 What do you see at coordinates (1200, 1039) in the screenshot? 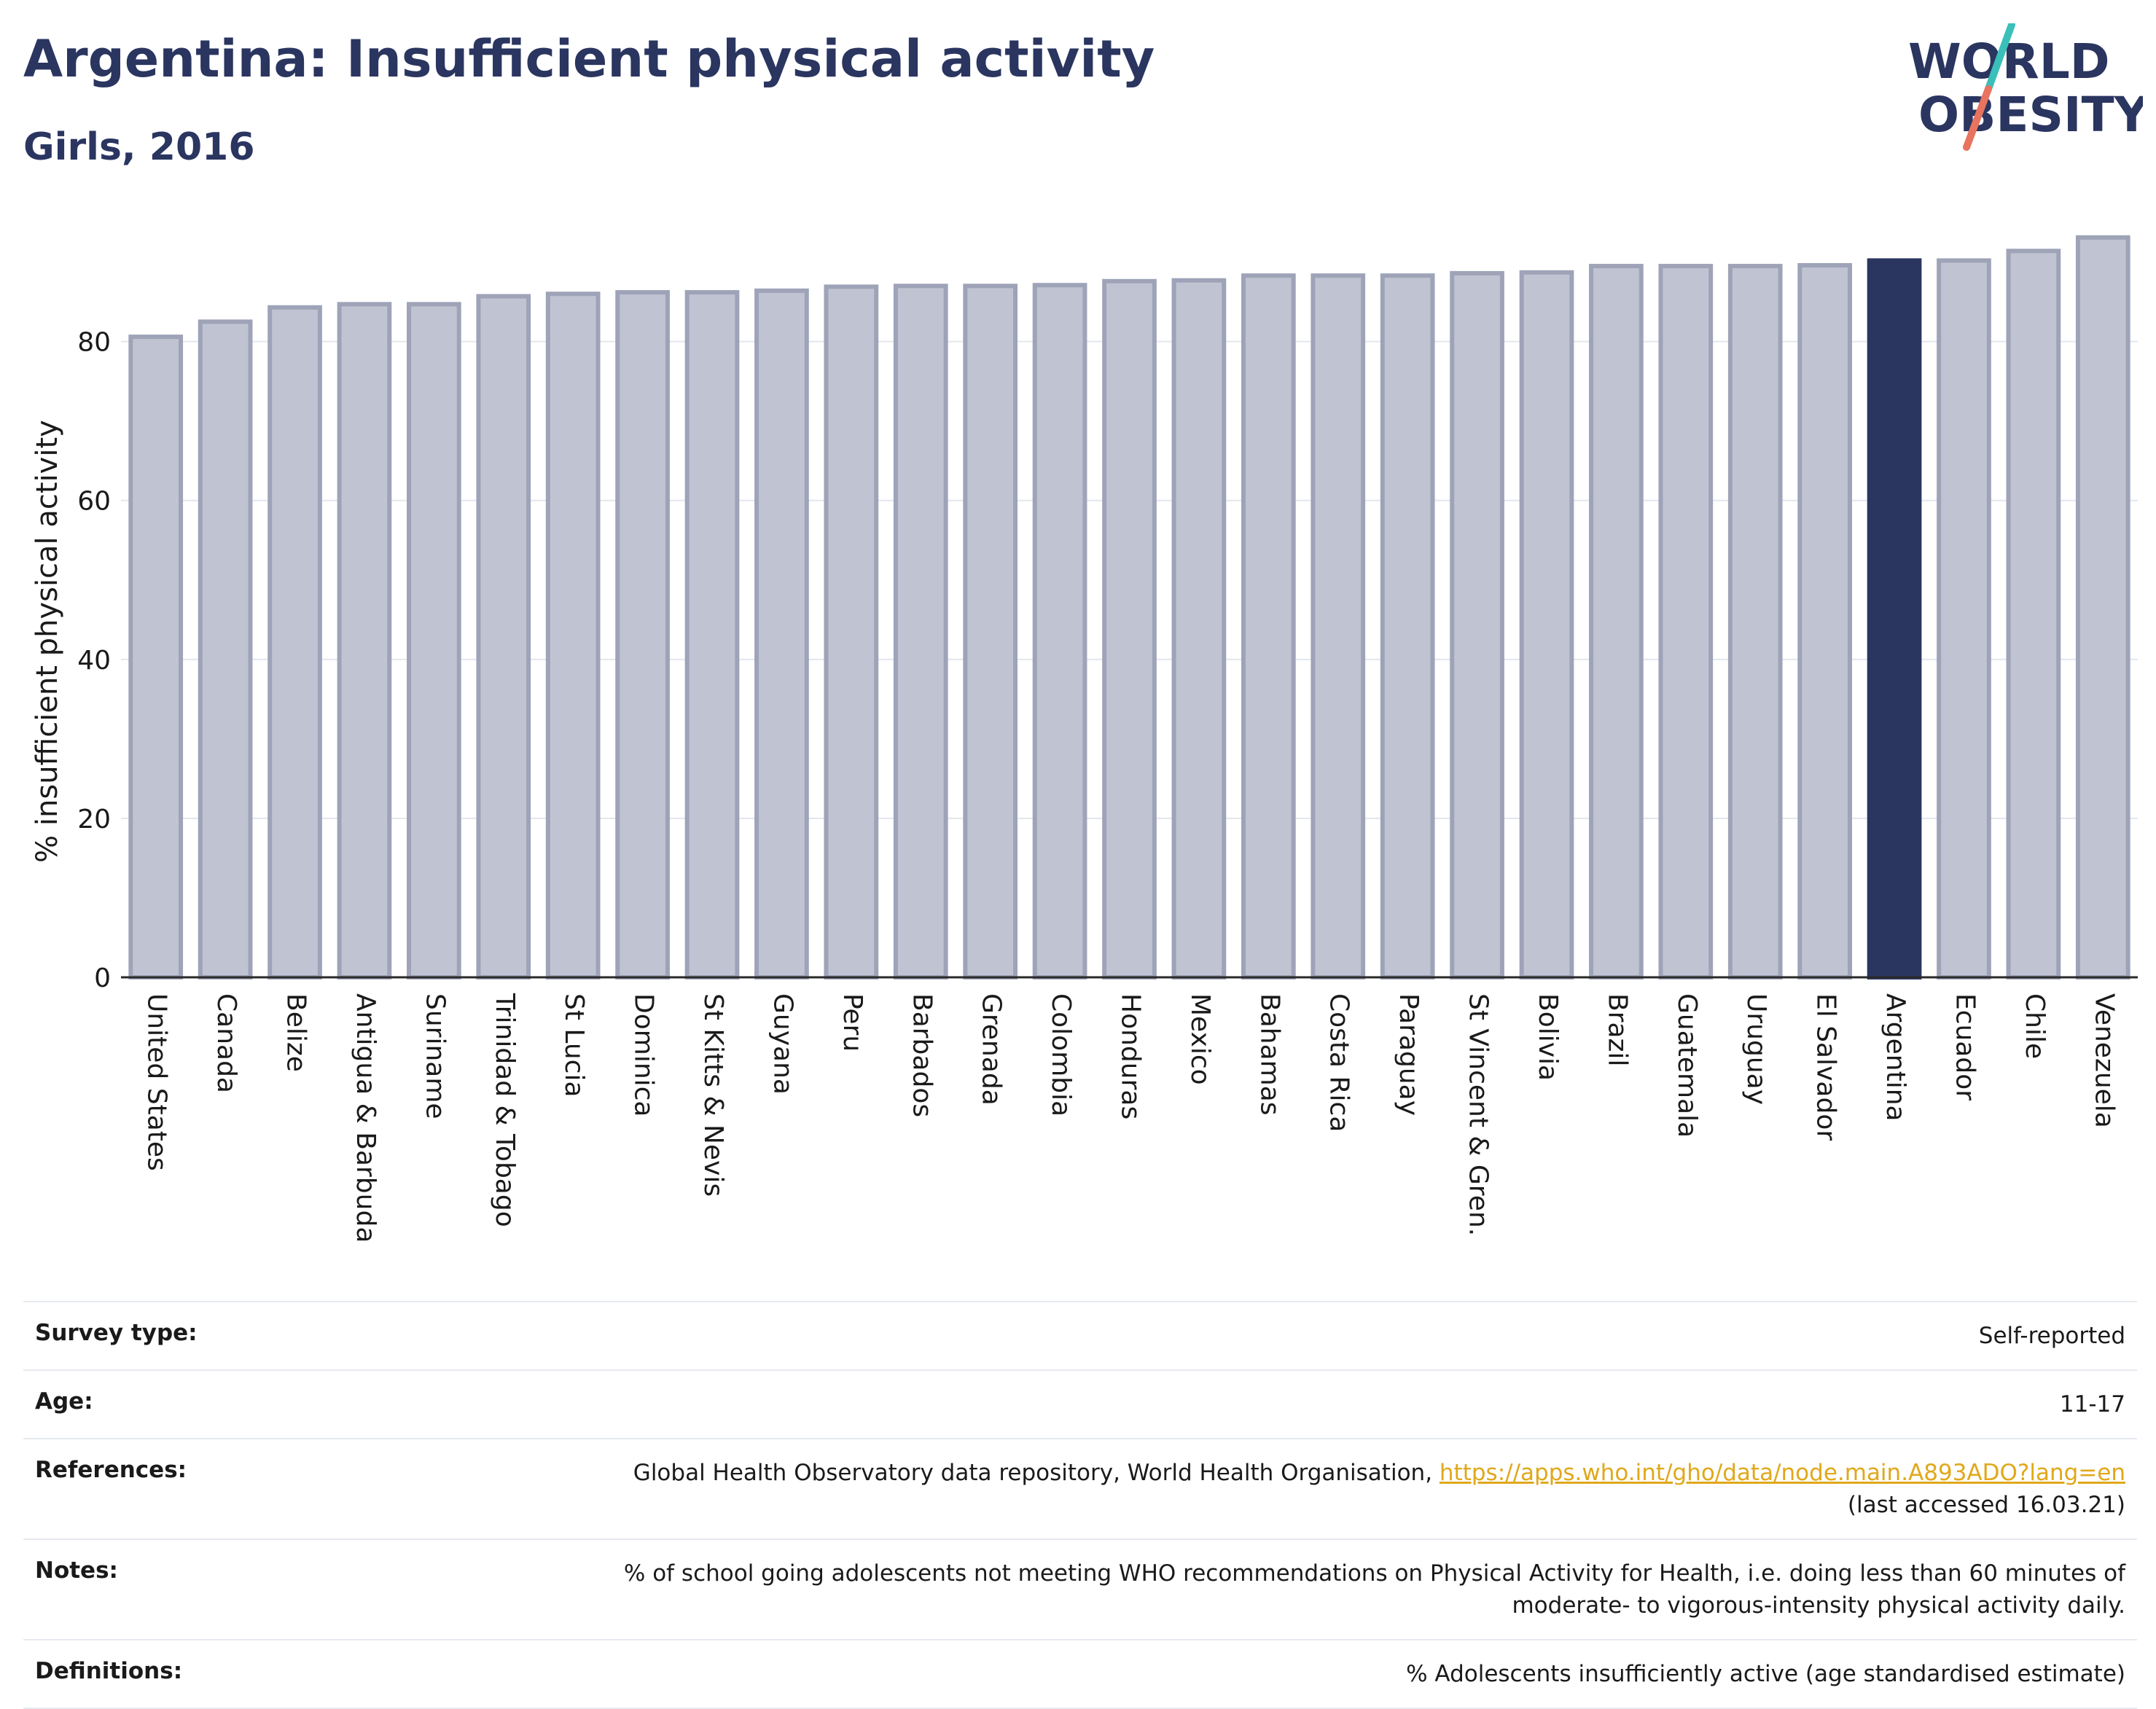
I see `x-tick-label: Mexico` at bounding box center [1200, 1039].